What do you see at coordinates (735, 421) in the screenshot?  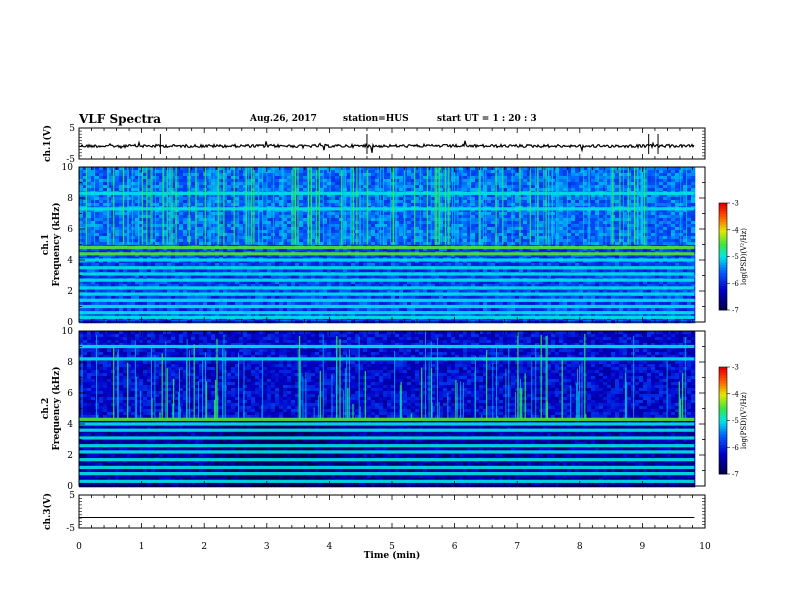 I see `ch2-spectrogram-colorbar-tick-label: -5` at bounding box center [735, 421].